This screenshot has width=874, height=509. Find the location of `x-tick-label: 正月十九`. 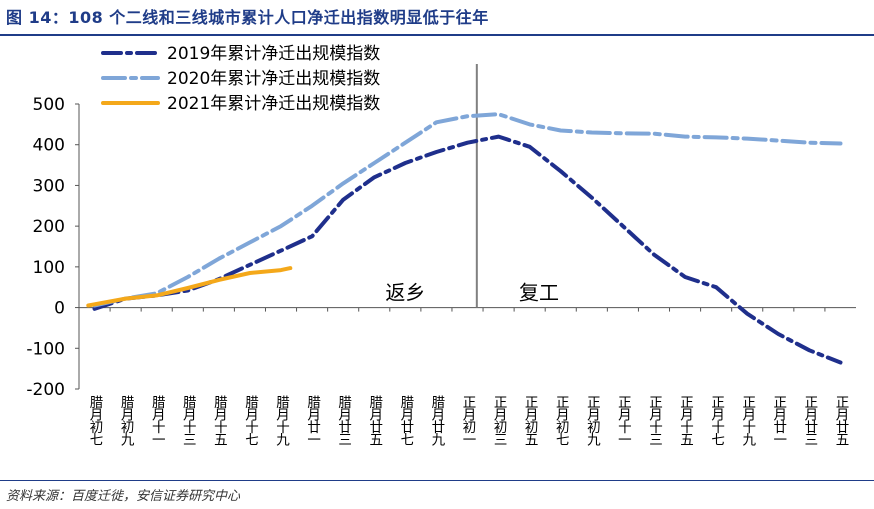

x-tick-label: 正月十九 is located at coordinates (747, 421).